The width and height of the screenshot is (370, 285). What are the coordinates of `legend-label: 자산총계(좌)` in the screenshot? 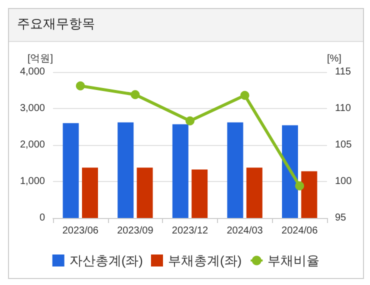 It's located at (106, 260).